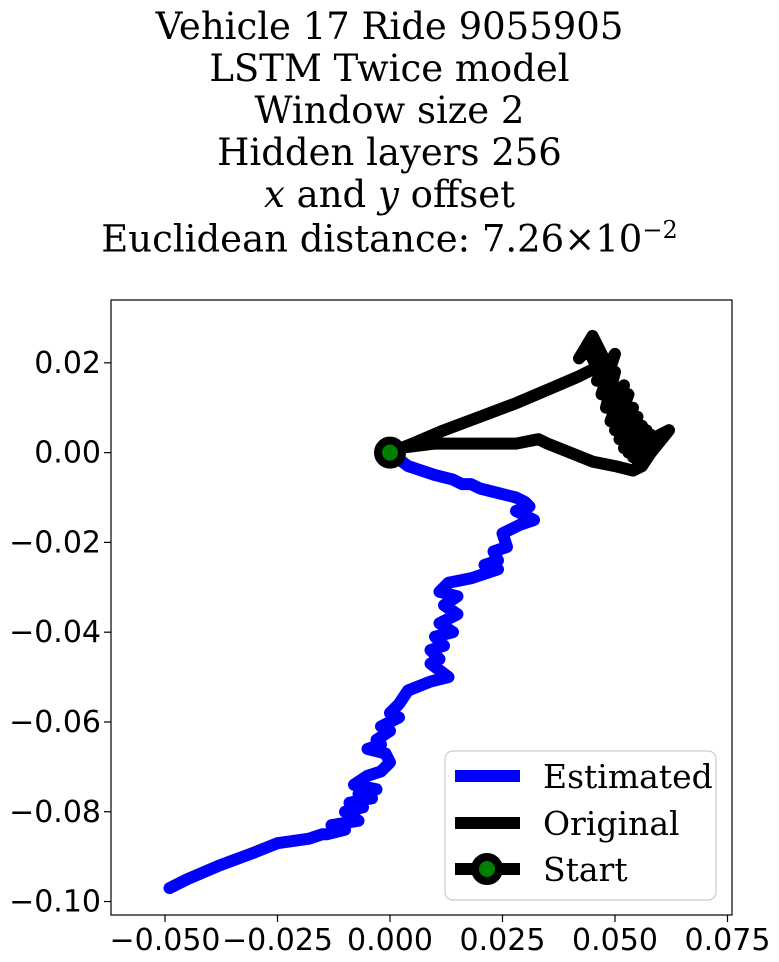 Image resolution: width=779 pixels, height=962 pixels. I want to click on x-tick-label: 0.025, so click(503, 940).